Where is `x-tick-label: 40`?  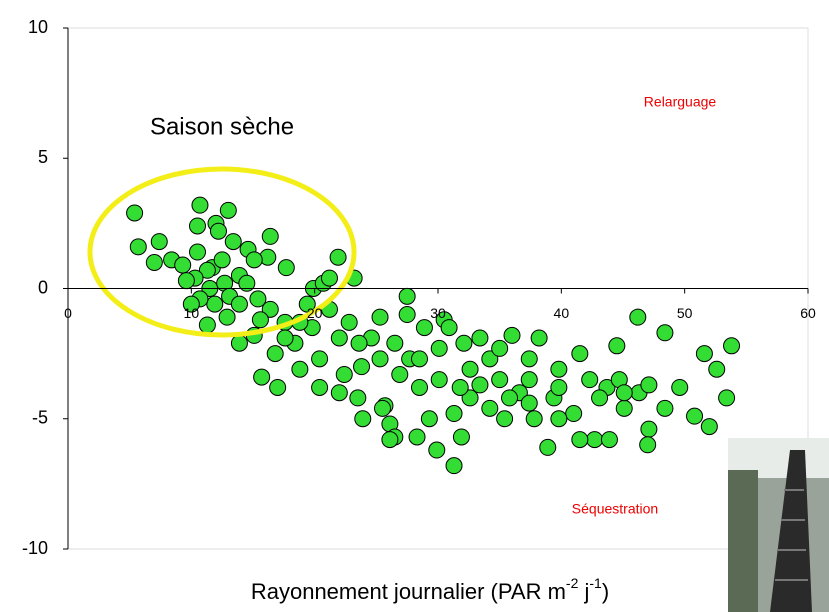
x-tick-label: 40 is located at coordinates (562, 313).